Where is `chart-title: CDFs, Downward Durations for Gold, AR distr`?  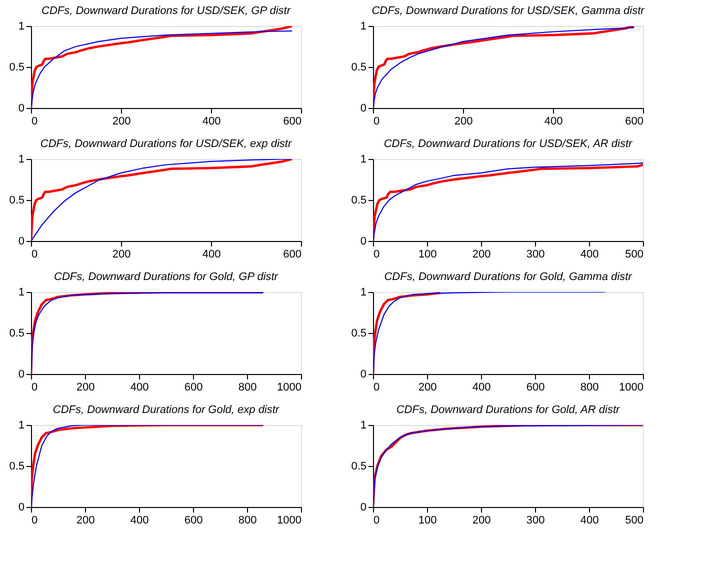 chart-title: CDFs, Downward Durations for Gold, AR distr is located at coordinates (508, 410).